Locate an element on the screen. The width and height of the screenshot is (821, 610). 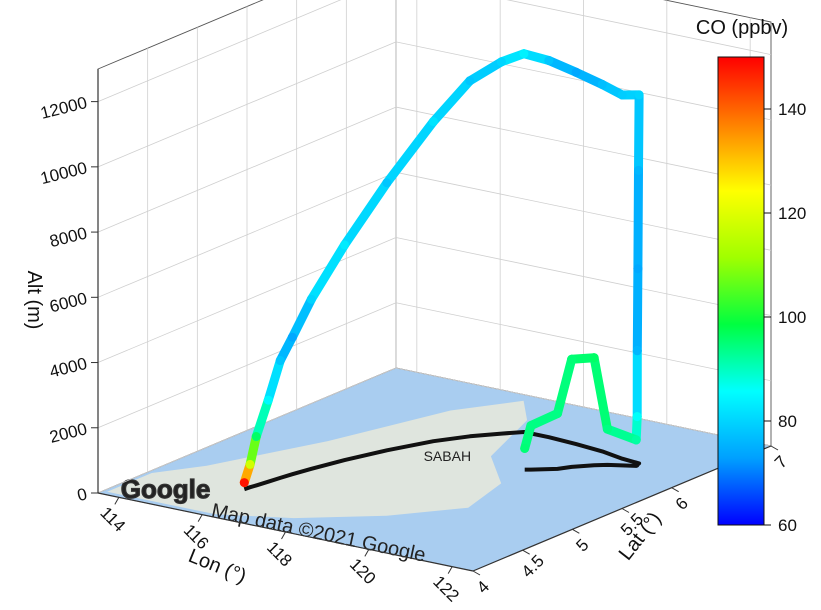
x-tick-label: 118 is located at coordinates (279, 554).